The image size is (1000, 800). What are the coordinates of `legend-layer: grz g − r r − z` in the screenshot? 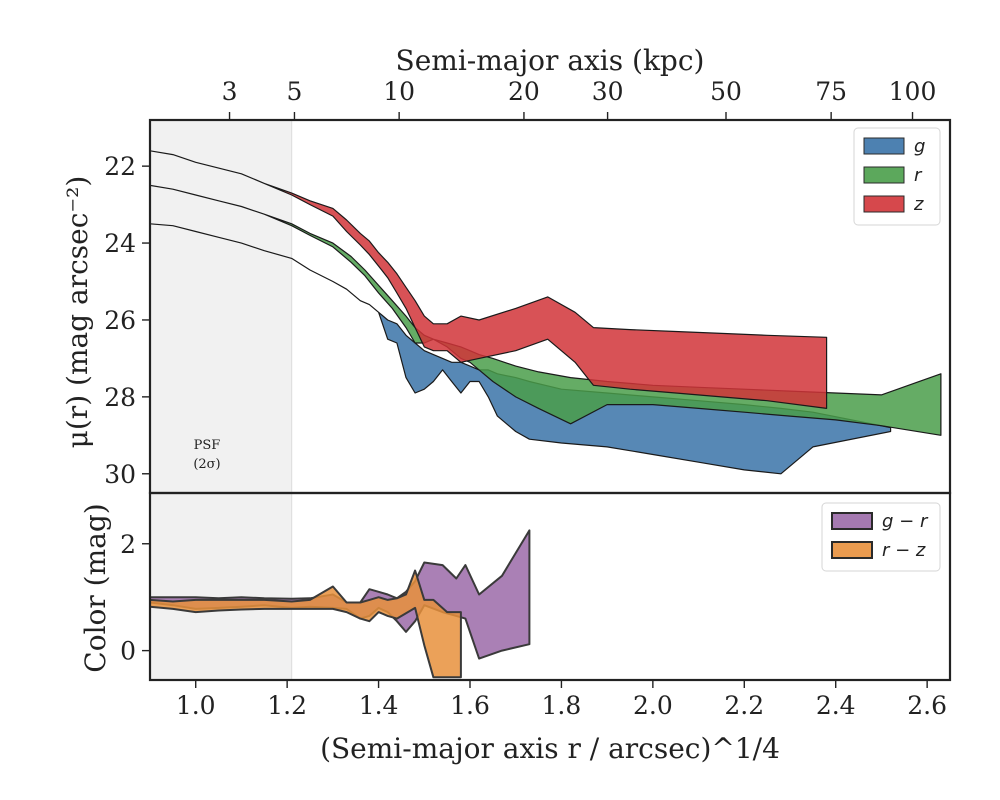 It's located at (881, 349).